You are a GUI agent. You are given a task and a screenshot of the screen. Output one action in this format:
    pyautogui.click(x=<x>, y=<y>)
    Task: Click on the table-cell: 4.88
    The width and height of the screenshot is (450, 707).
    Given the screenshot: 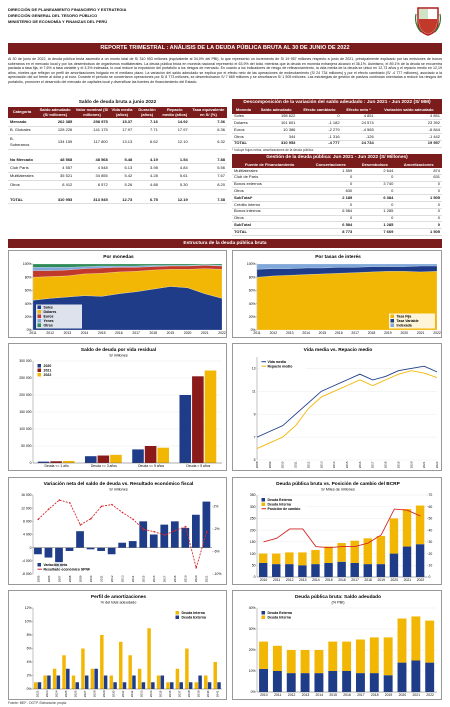 What is the action you would take?
    pyautogui.click(x=147, y=185)
    